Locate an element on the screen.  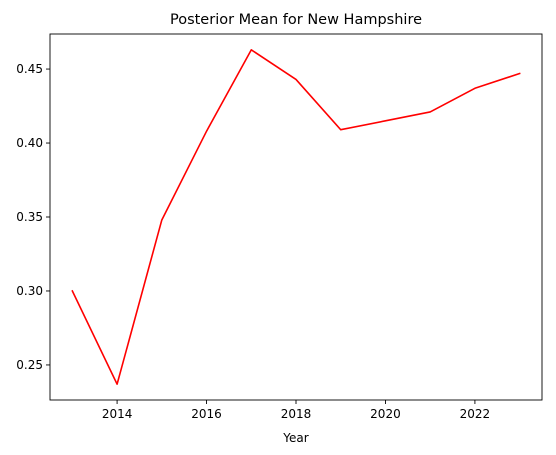
x-tick-label: 2022 is located at coordinates (475, 414).